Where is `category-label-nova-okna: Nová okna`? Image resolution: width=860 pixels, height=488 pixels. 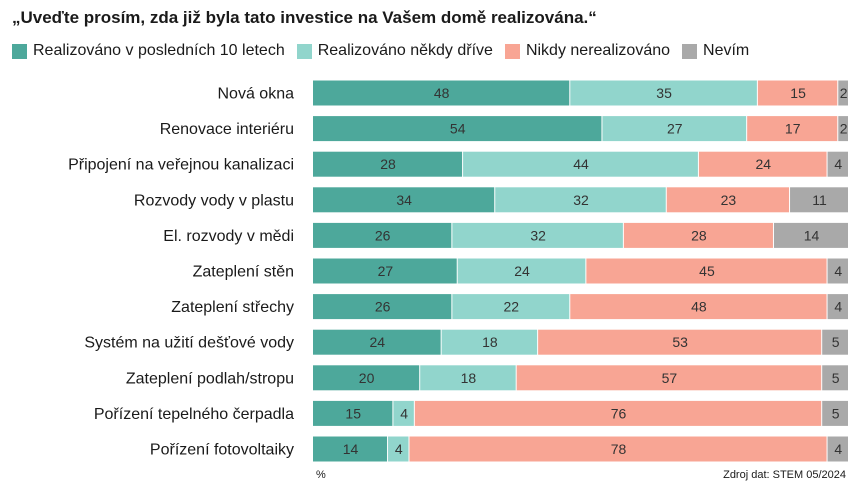
category-label-nova-okna: Nová okna is located at coordinates (256, 94).